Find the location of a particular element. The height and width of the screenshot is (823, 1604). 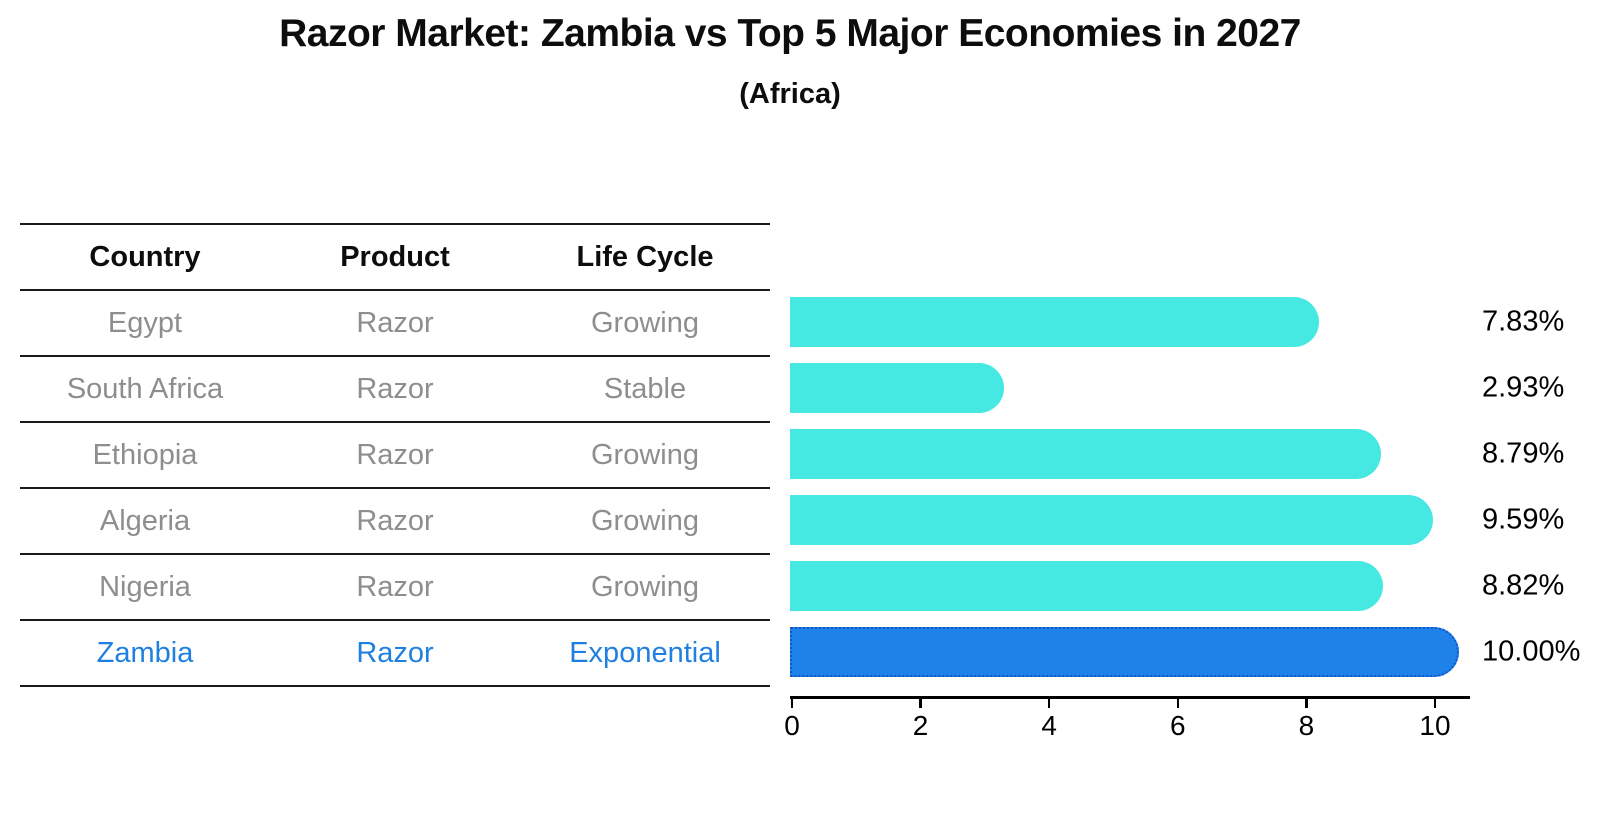

x-axis-tick-label: 4 is located at coordinates (1049, 725).